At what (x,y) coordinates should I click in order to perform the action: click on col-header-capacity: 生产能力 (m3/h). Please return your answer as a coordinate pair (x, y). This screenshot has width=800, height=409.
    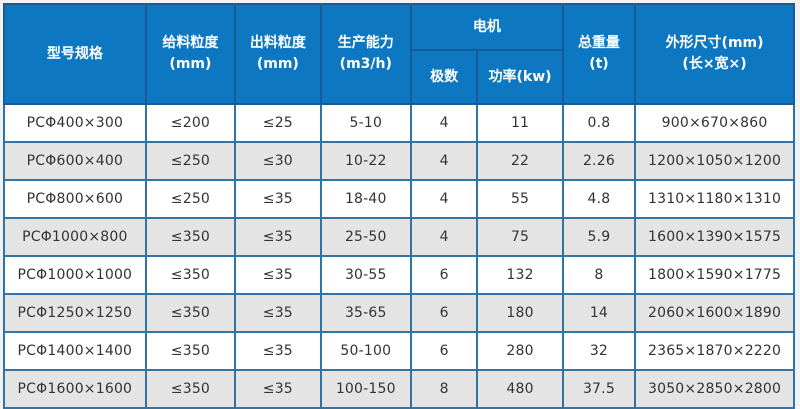
    Looking at the image, I should click on (366, 54).